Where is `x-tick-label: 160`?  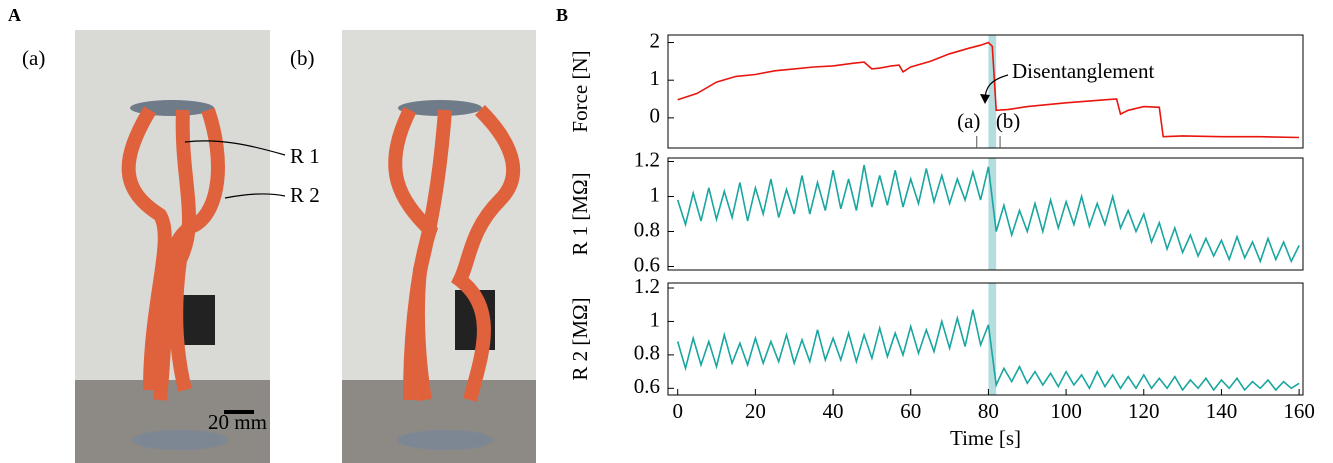
x-tick-label: 160 is located at coordinates (1299, 411).